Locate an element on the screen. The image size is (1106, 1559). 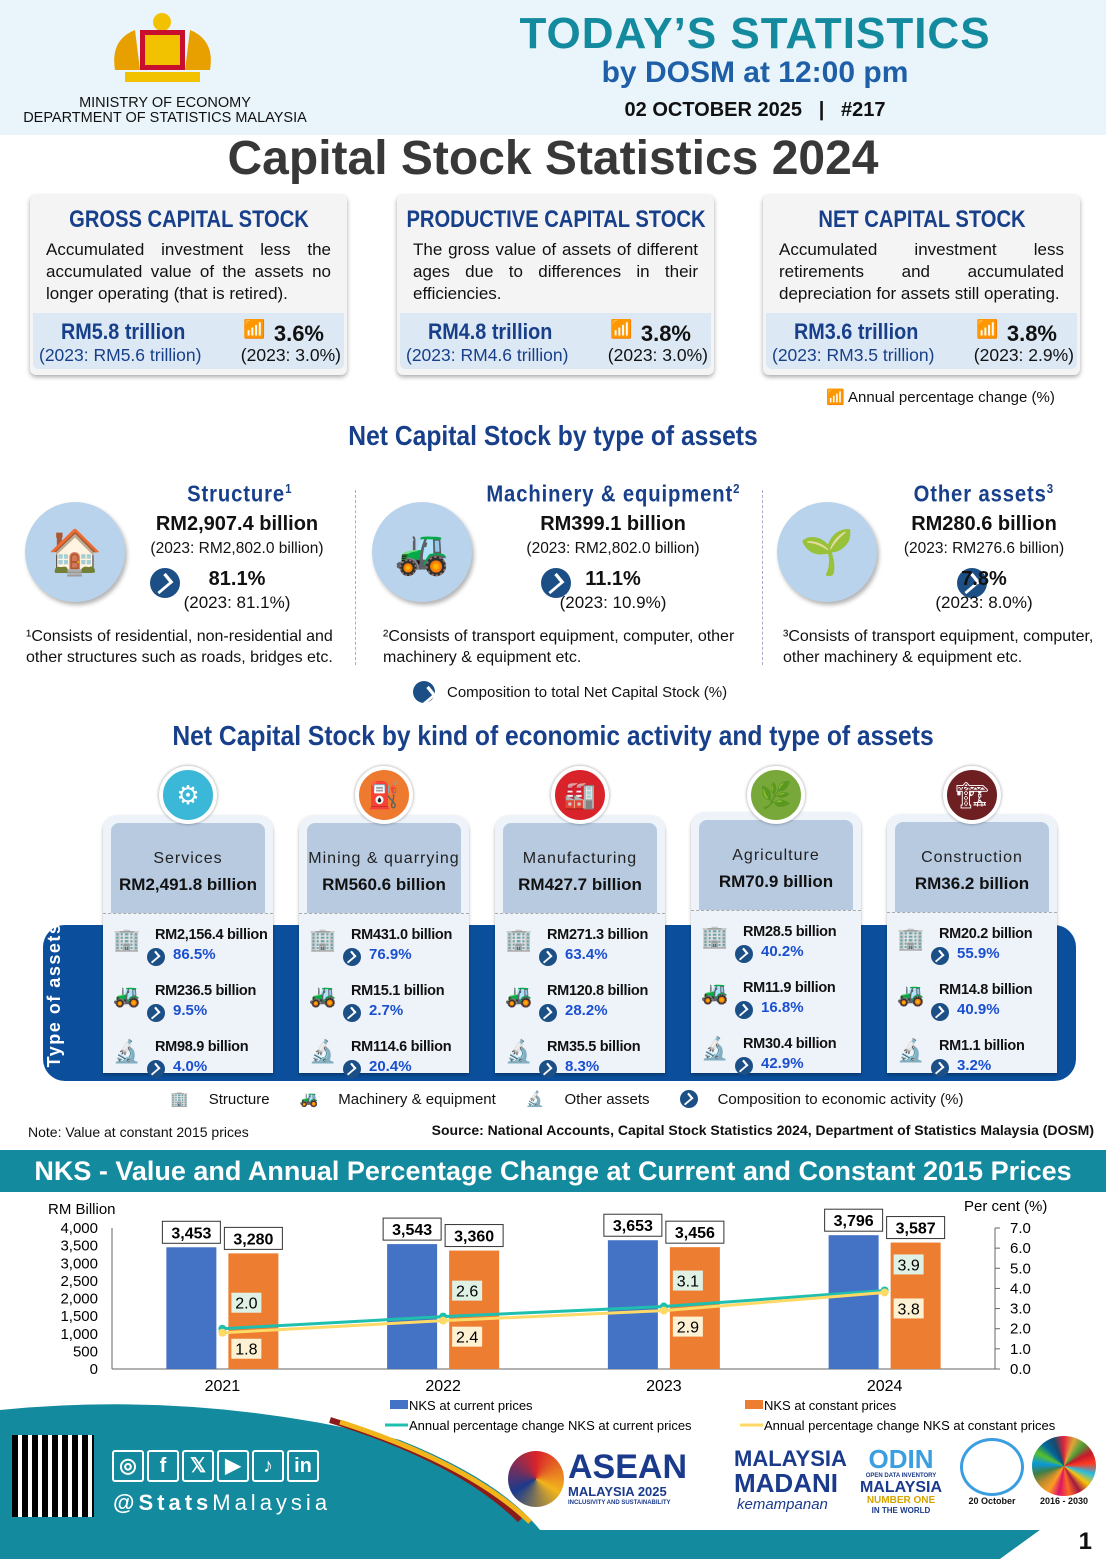
asset-share: 8.3% is located at coordinates (582, 1066).